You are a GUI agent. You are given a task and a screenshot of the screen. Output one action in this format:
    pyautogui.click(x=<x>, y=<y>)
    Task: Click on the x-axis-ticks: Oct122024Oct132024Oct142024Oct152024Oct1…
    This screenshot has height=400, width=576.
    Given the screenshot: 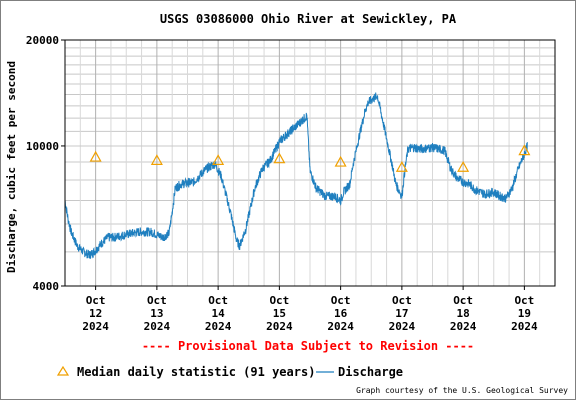 What is the action you would take?
    pyautogui.click(x=310, y=309)
    